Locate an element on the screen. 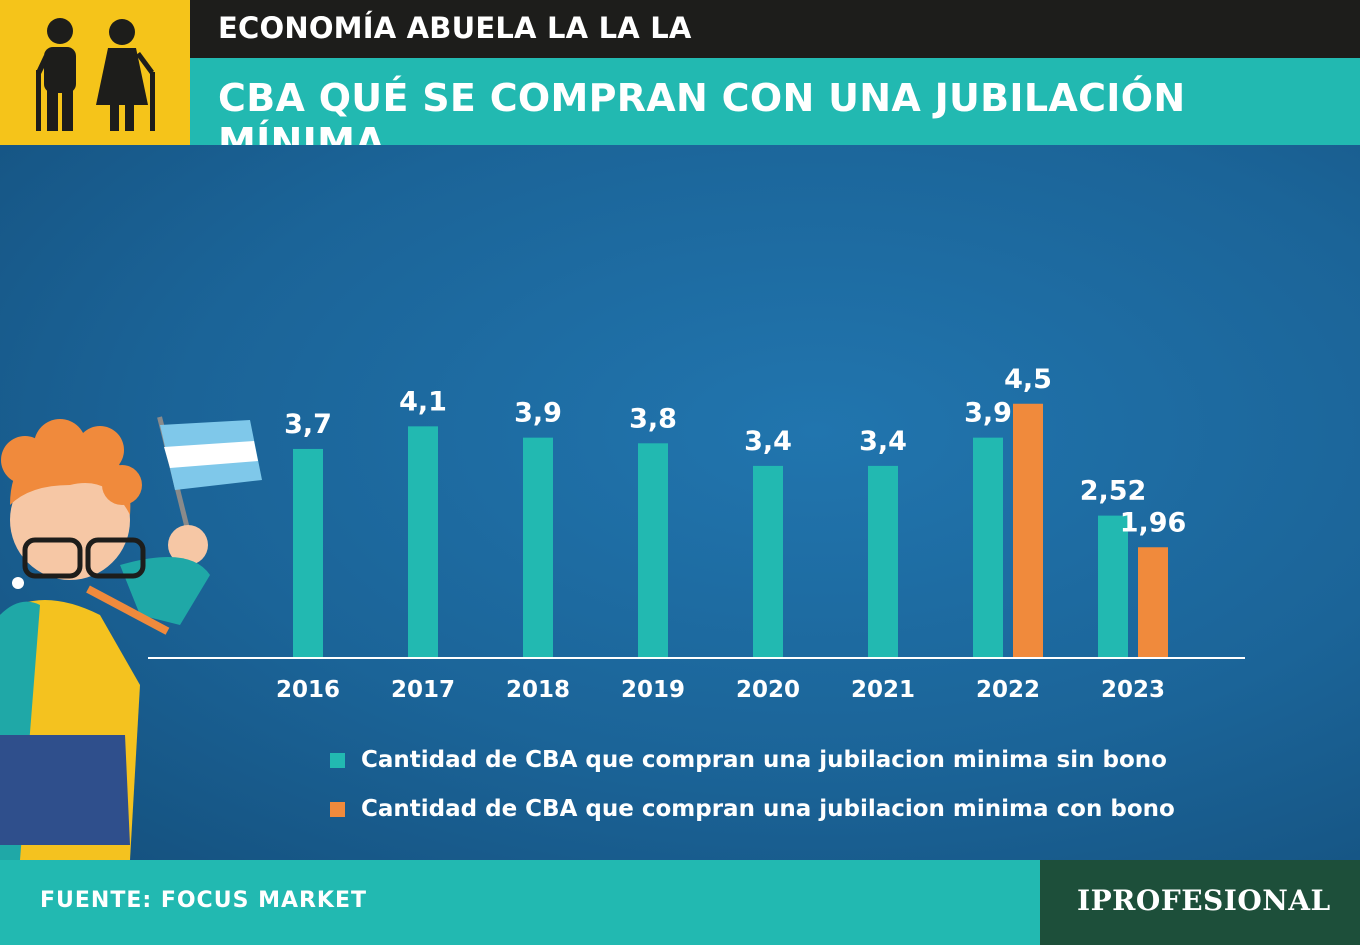 The image size is (1360, 945). tick-label-2021: 2021 is located at coordinates (883, 690).